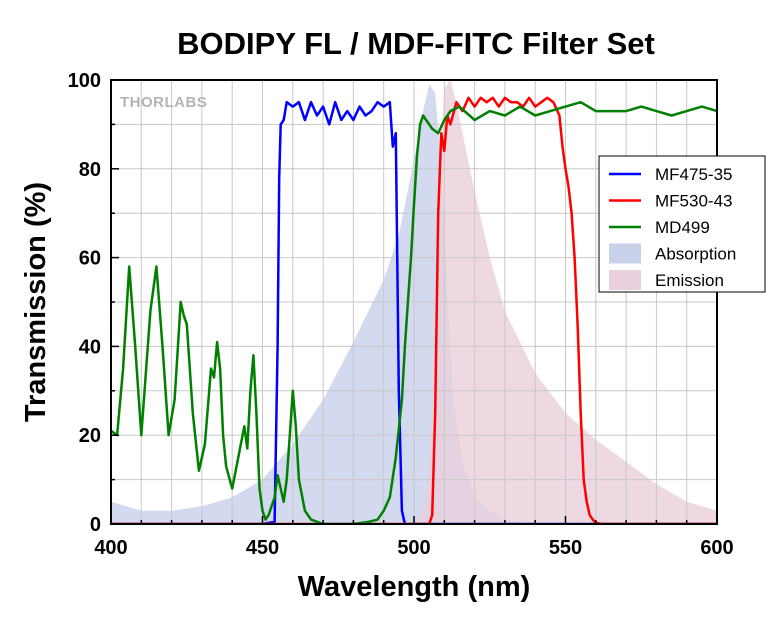  I want to click on legend-swatch-absorption, so click(625, 253).